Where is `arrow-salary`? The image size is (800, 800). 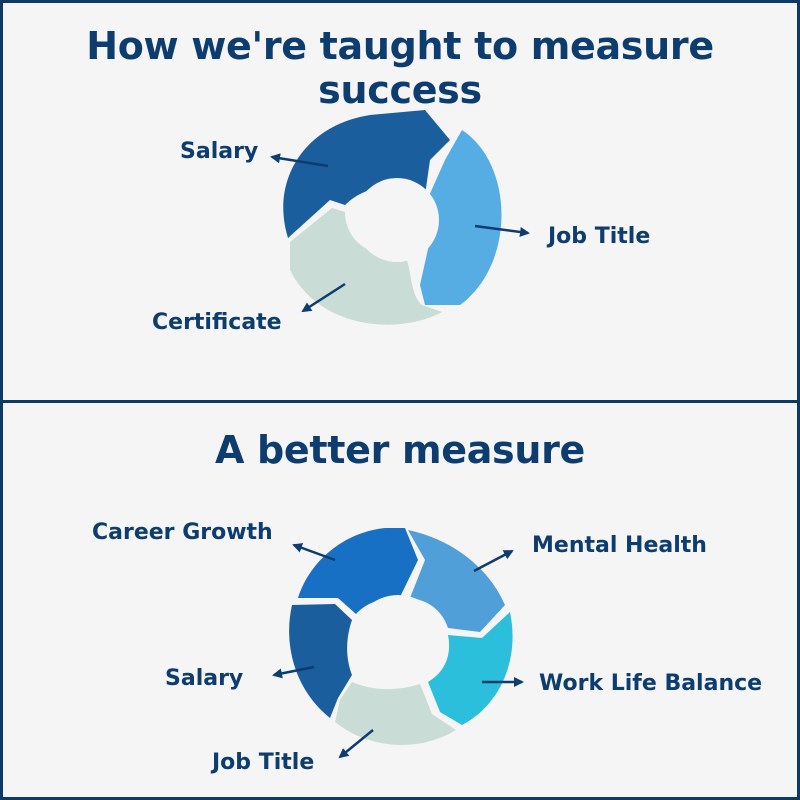 arrow-salary is located at coordinates (299, 160).